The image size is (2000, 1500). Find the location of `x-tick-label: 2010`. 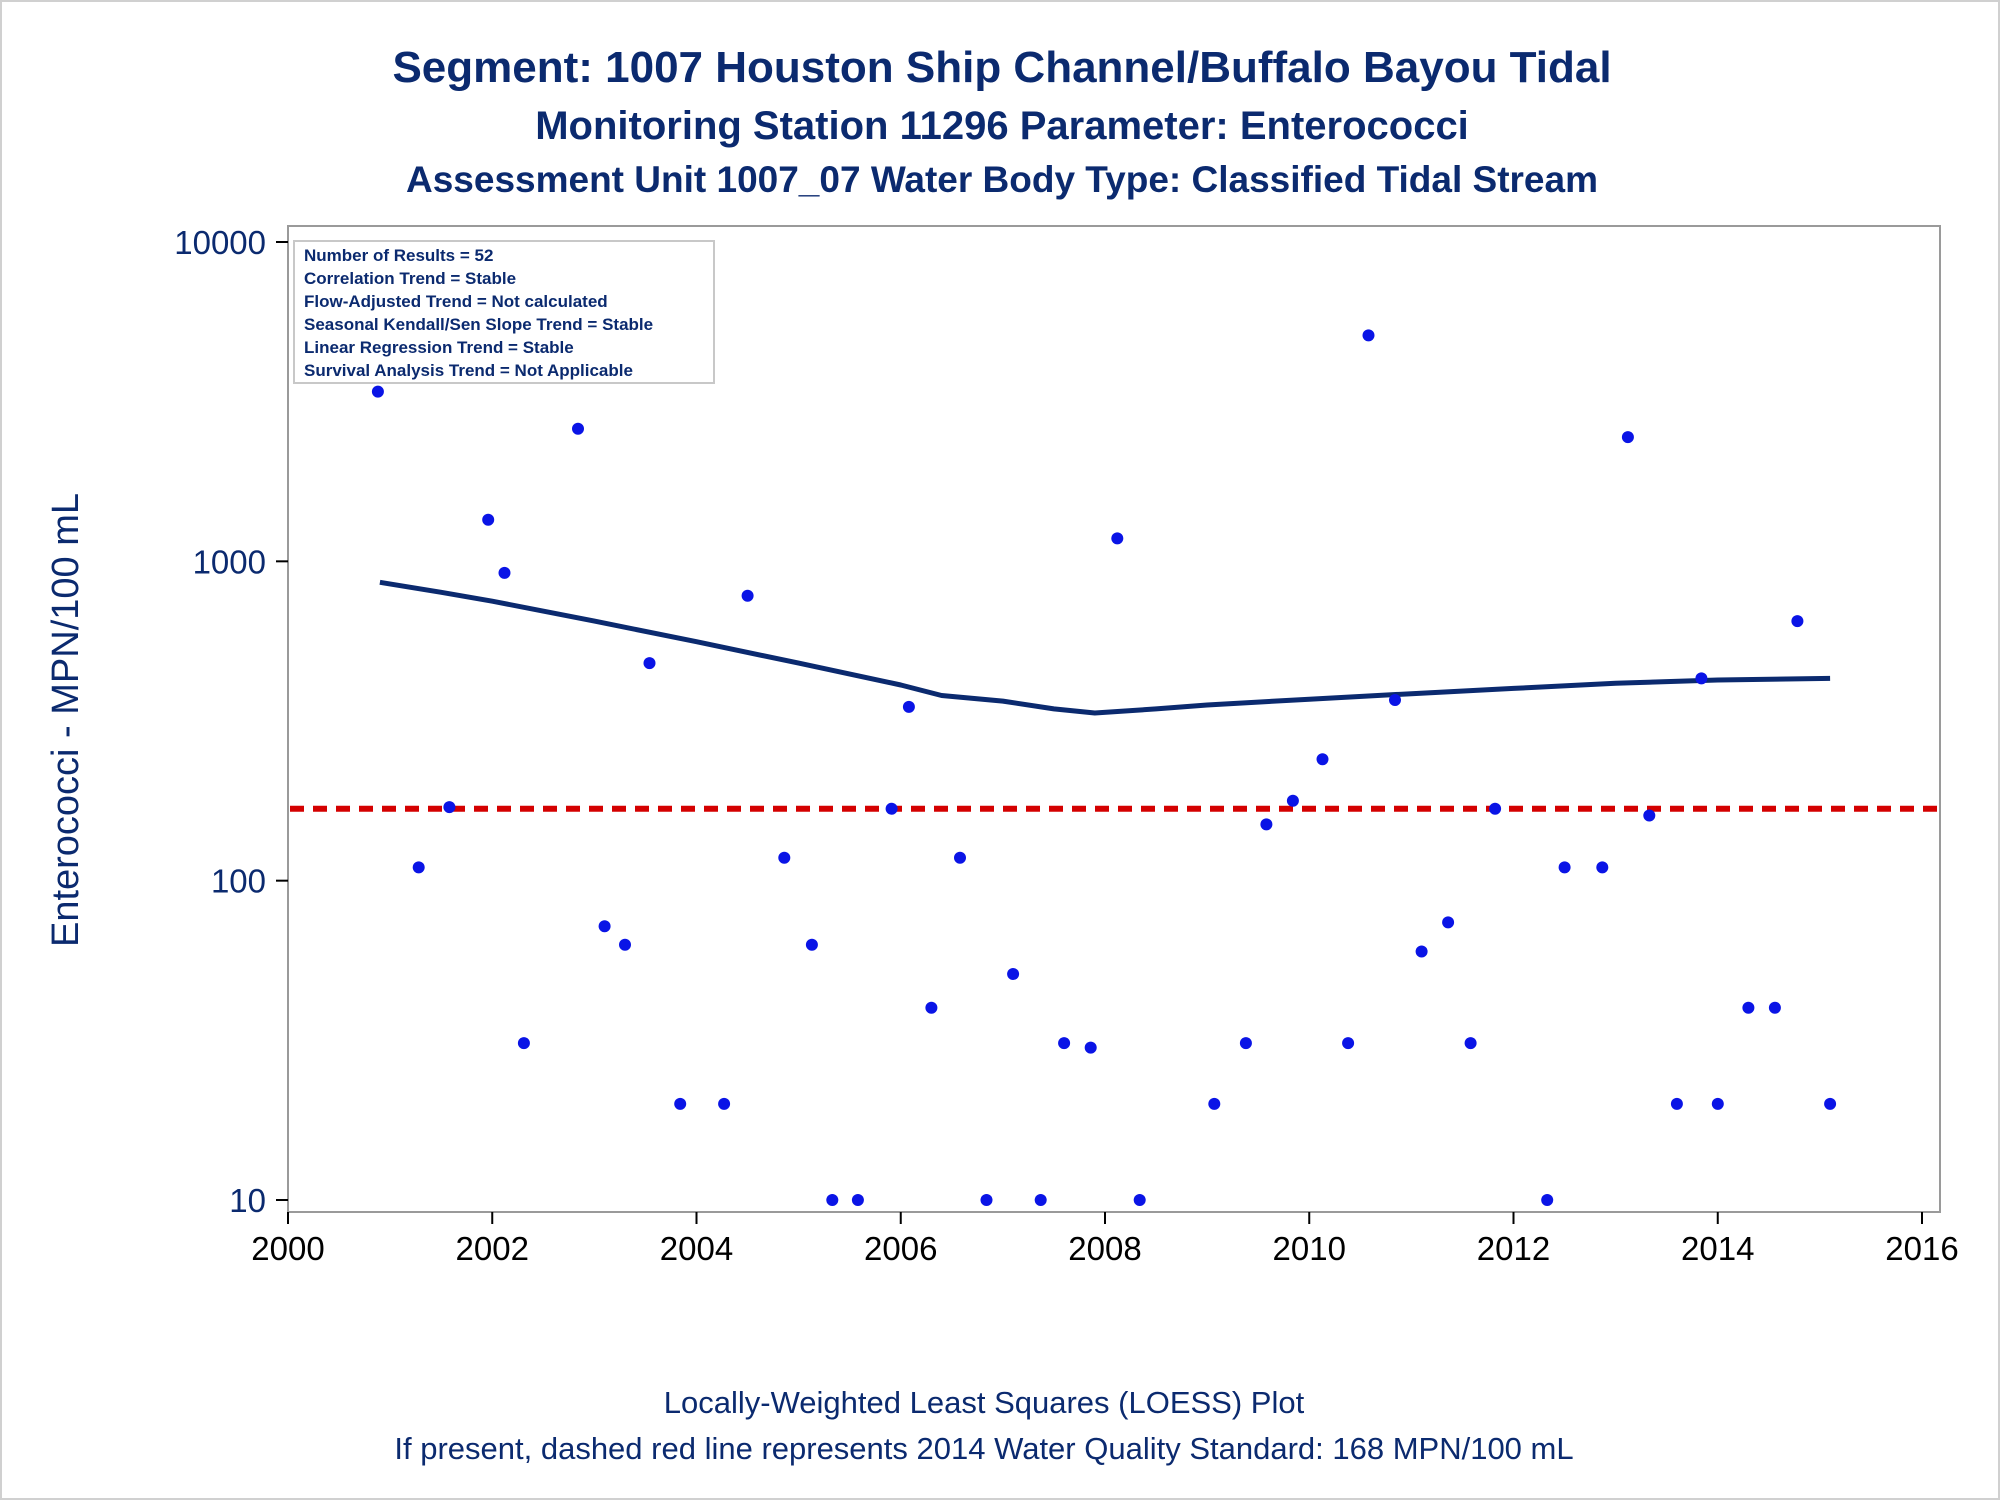

x-tick-label: 2010 is located at coordinates (1309, 1248).